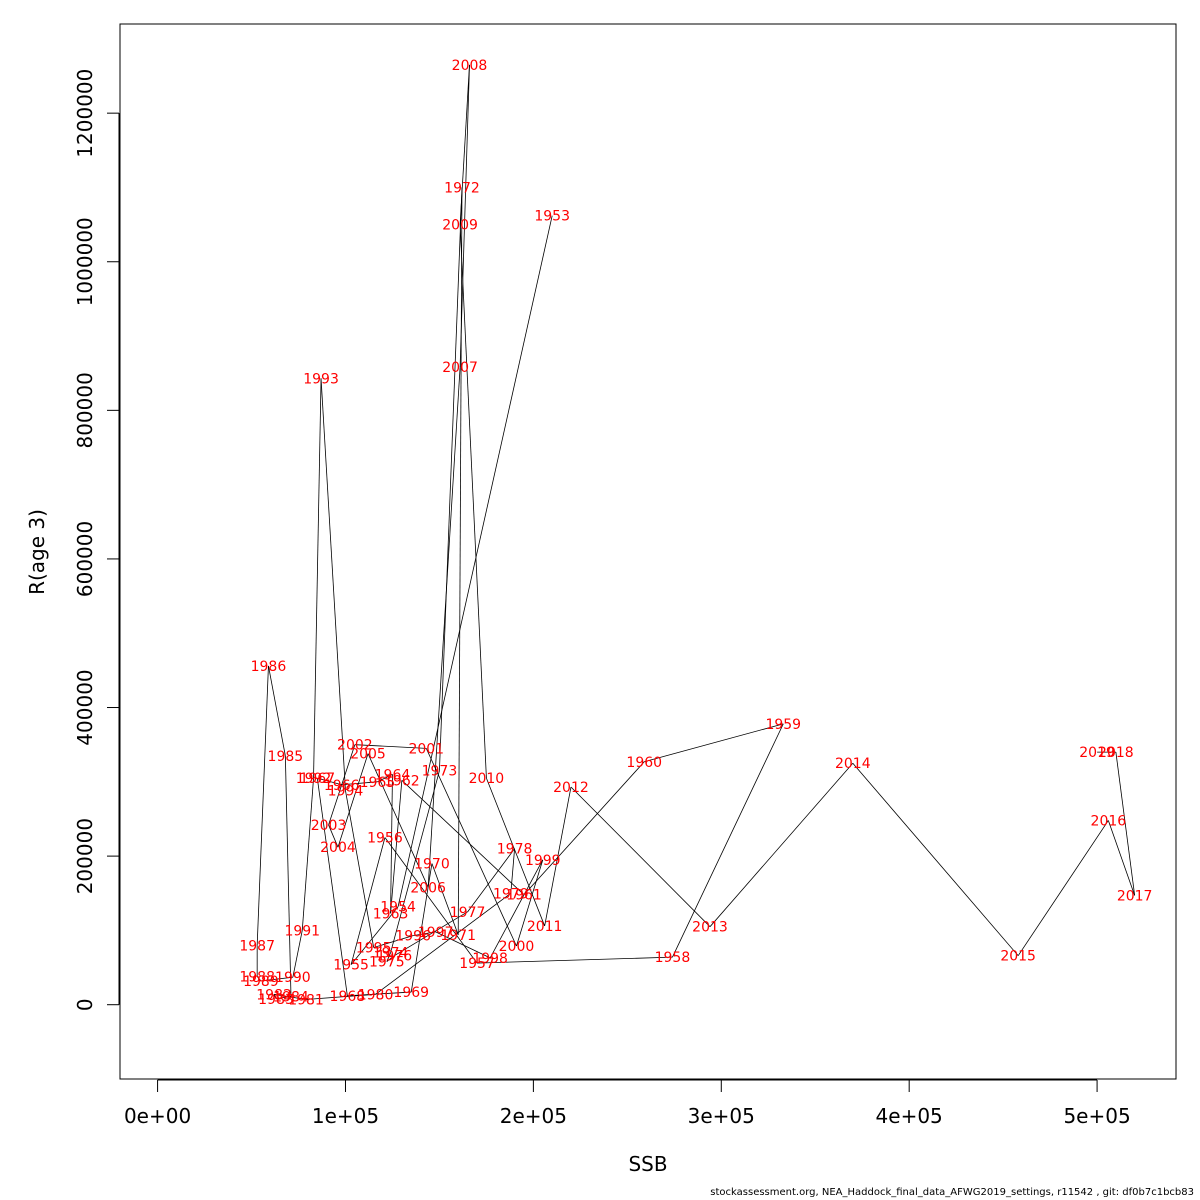  I want to click on point-label: 1986, so click(269, 667).